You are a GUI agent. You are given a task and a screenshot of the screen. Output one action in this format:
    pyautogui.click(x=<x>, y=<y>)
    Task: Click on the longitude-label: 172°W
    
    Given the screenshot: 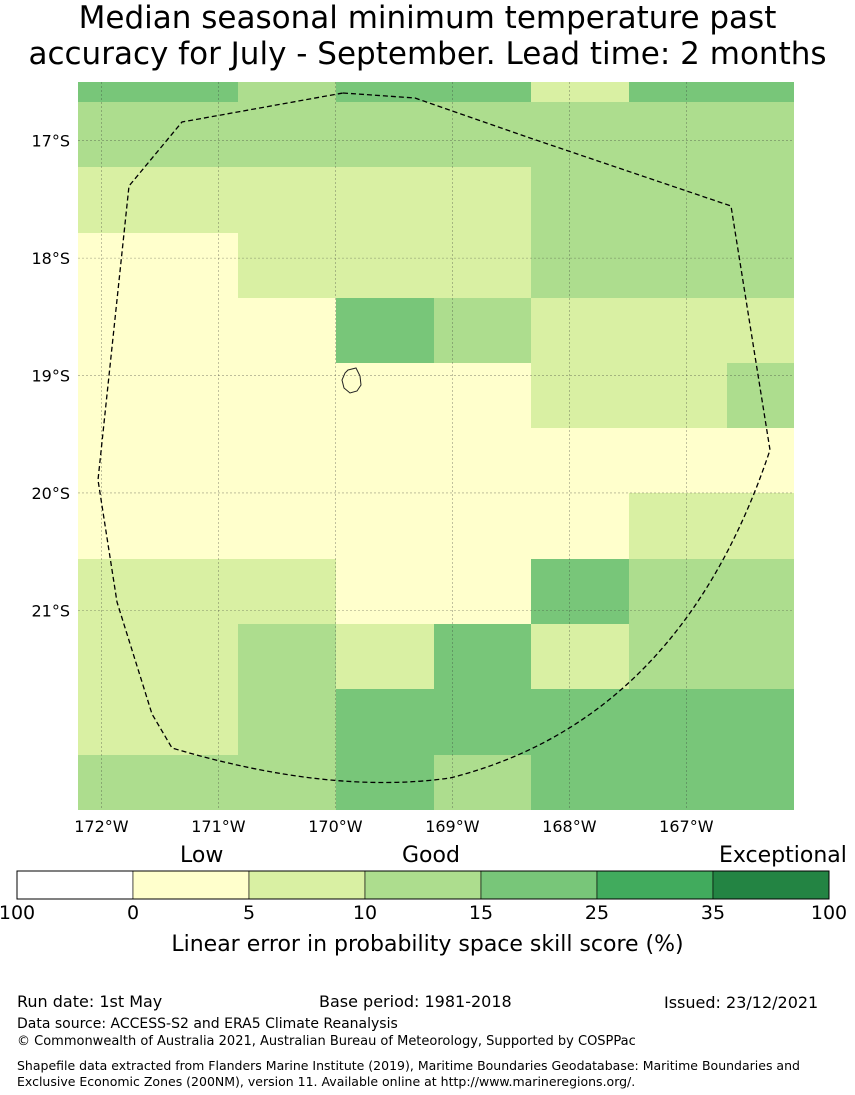 What is the action you would take?
    pyautogui.click(x=101, y=826)
    